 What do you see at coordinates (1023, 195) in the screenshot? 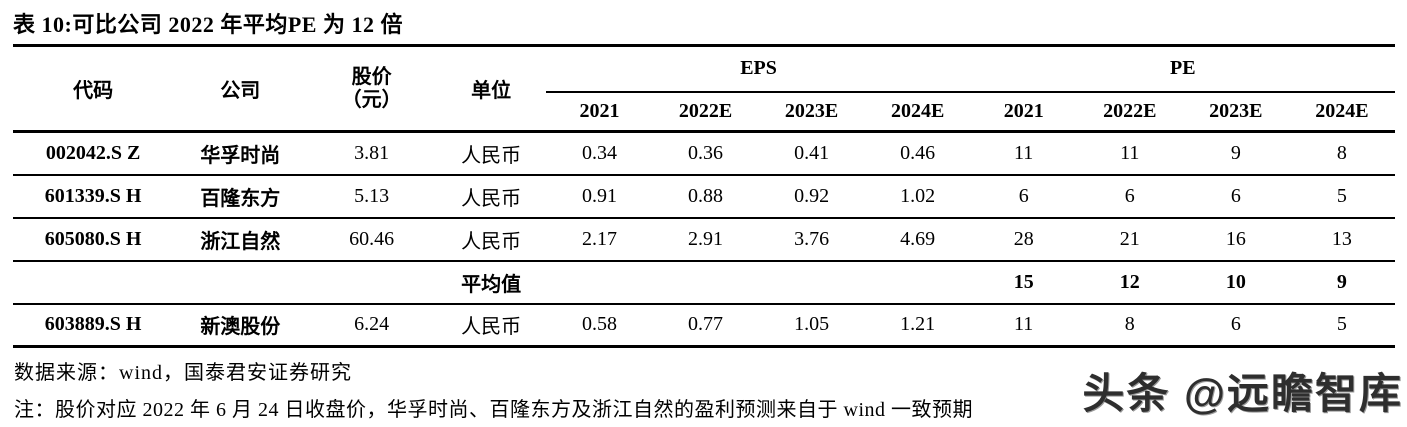
I see `cell-pe-2021: 6` at bounding box center [1023, 195].